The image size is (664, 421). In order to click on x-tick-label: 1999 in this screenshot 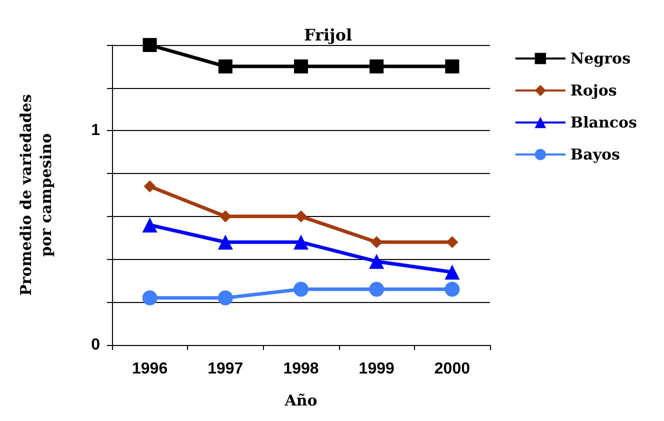, I will do `click(376, 369)`.